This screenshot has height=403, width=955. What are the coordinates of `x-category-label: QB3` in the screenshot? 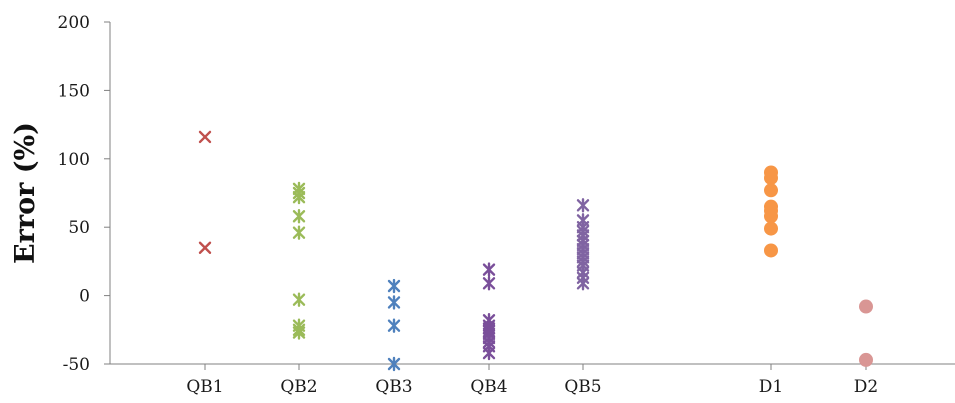 It's located at (393, 387).